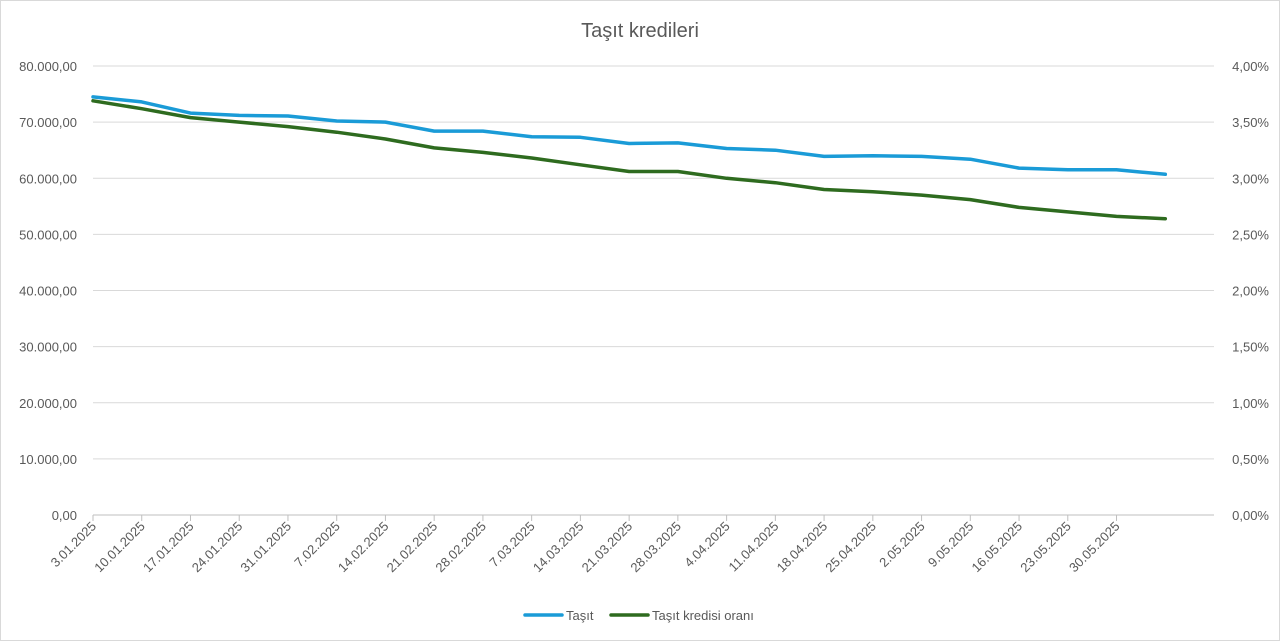 The width and height of the screenshot is (1280, 641). What do you see at coordinates (1250, 66) in the screenshot?
I see `y-right-tick-label: 4,00%` at bounding box center [1250, 66].